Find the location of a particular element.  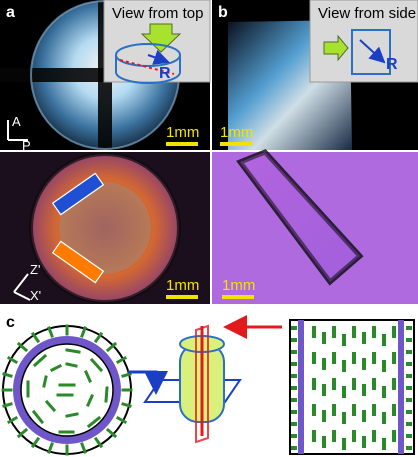

scale-bar-label-a: 1mm is located at coordinates (182, 132).